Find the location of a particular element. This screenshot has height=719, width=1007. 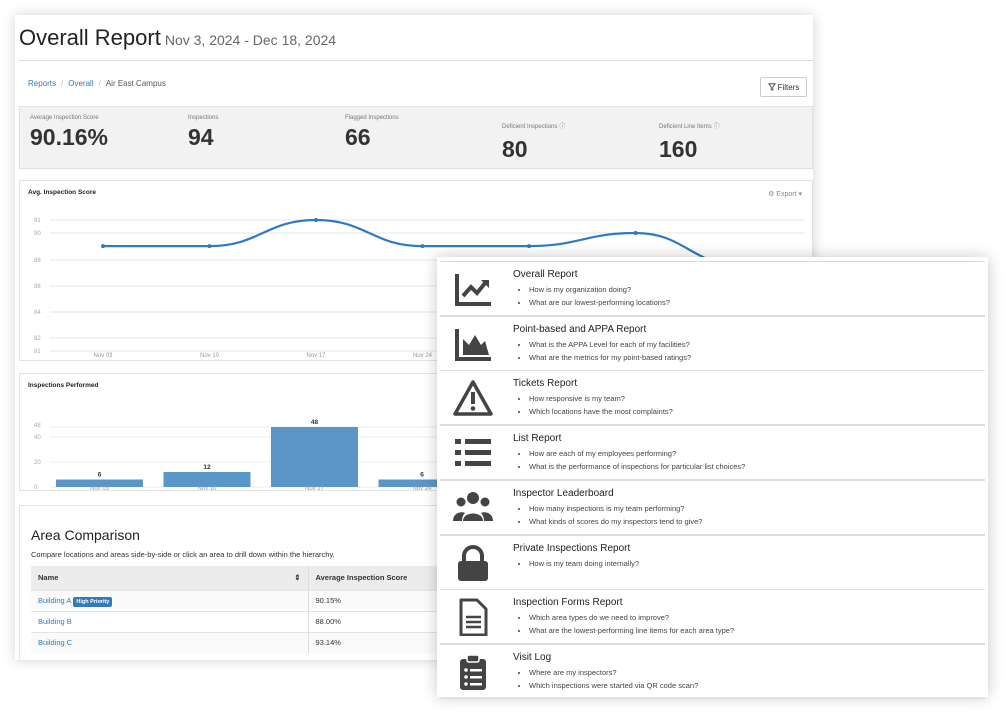

area-chart-icon is located at coordinates (473, 344).